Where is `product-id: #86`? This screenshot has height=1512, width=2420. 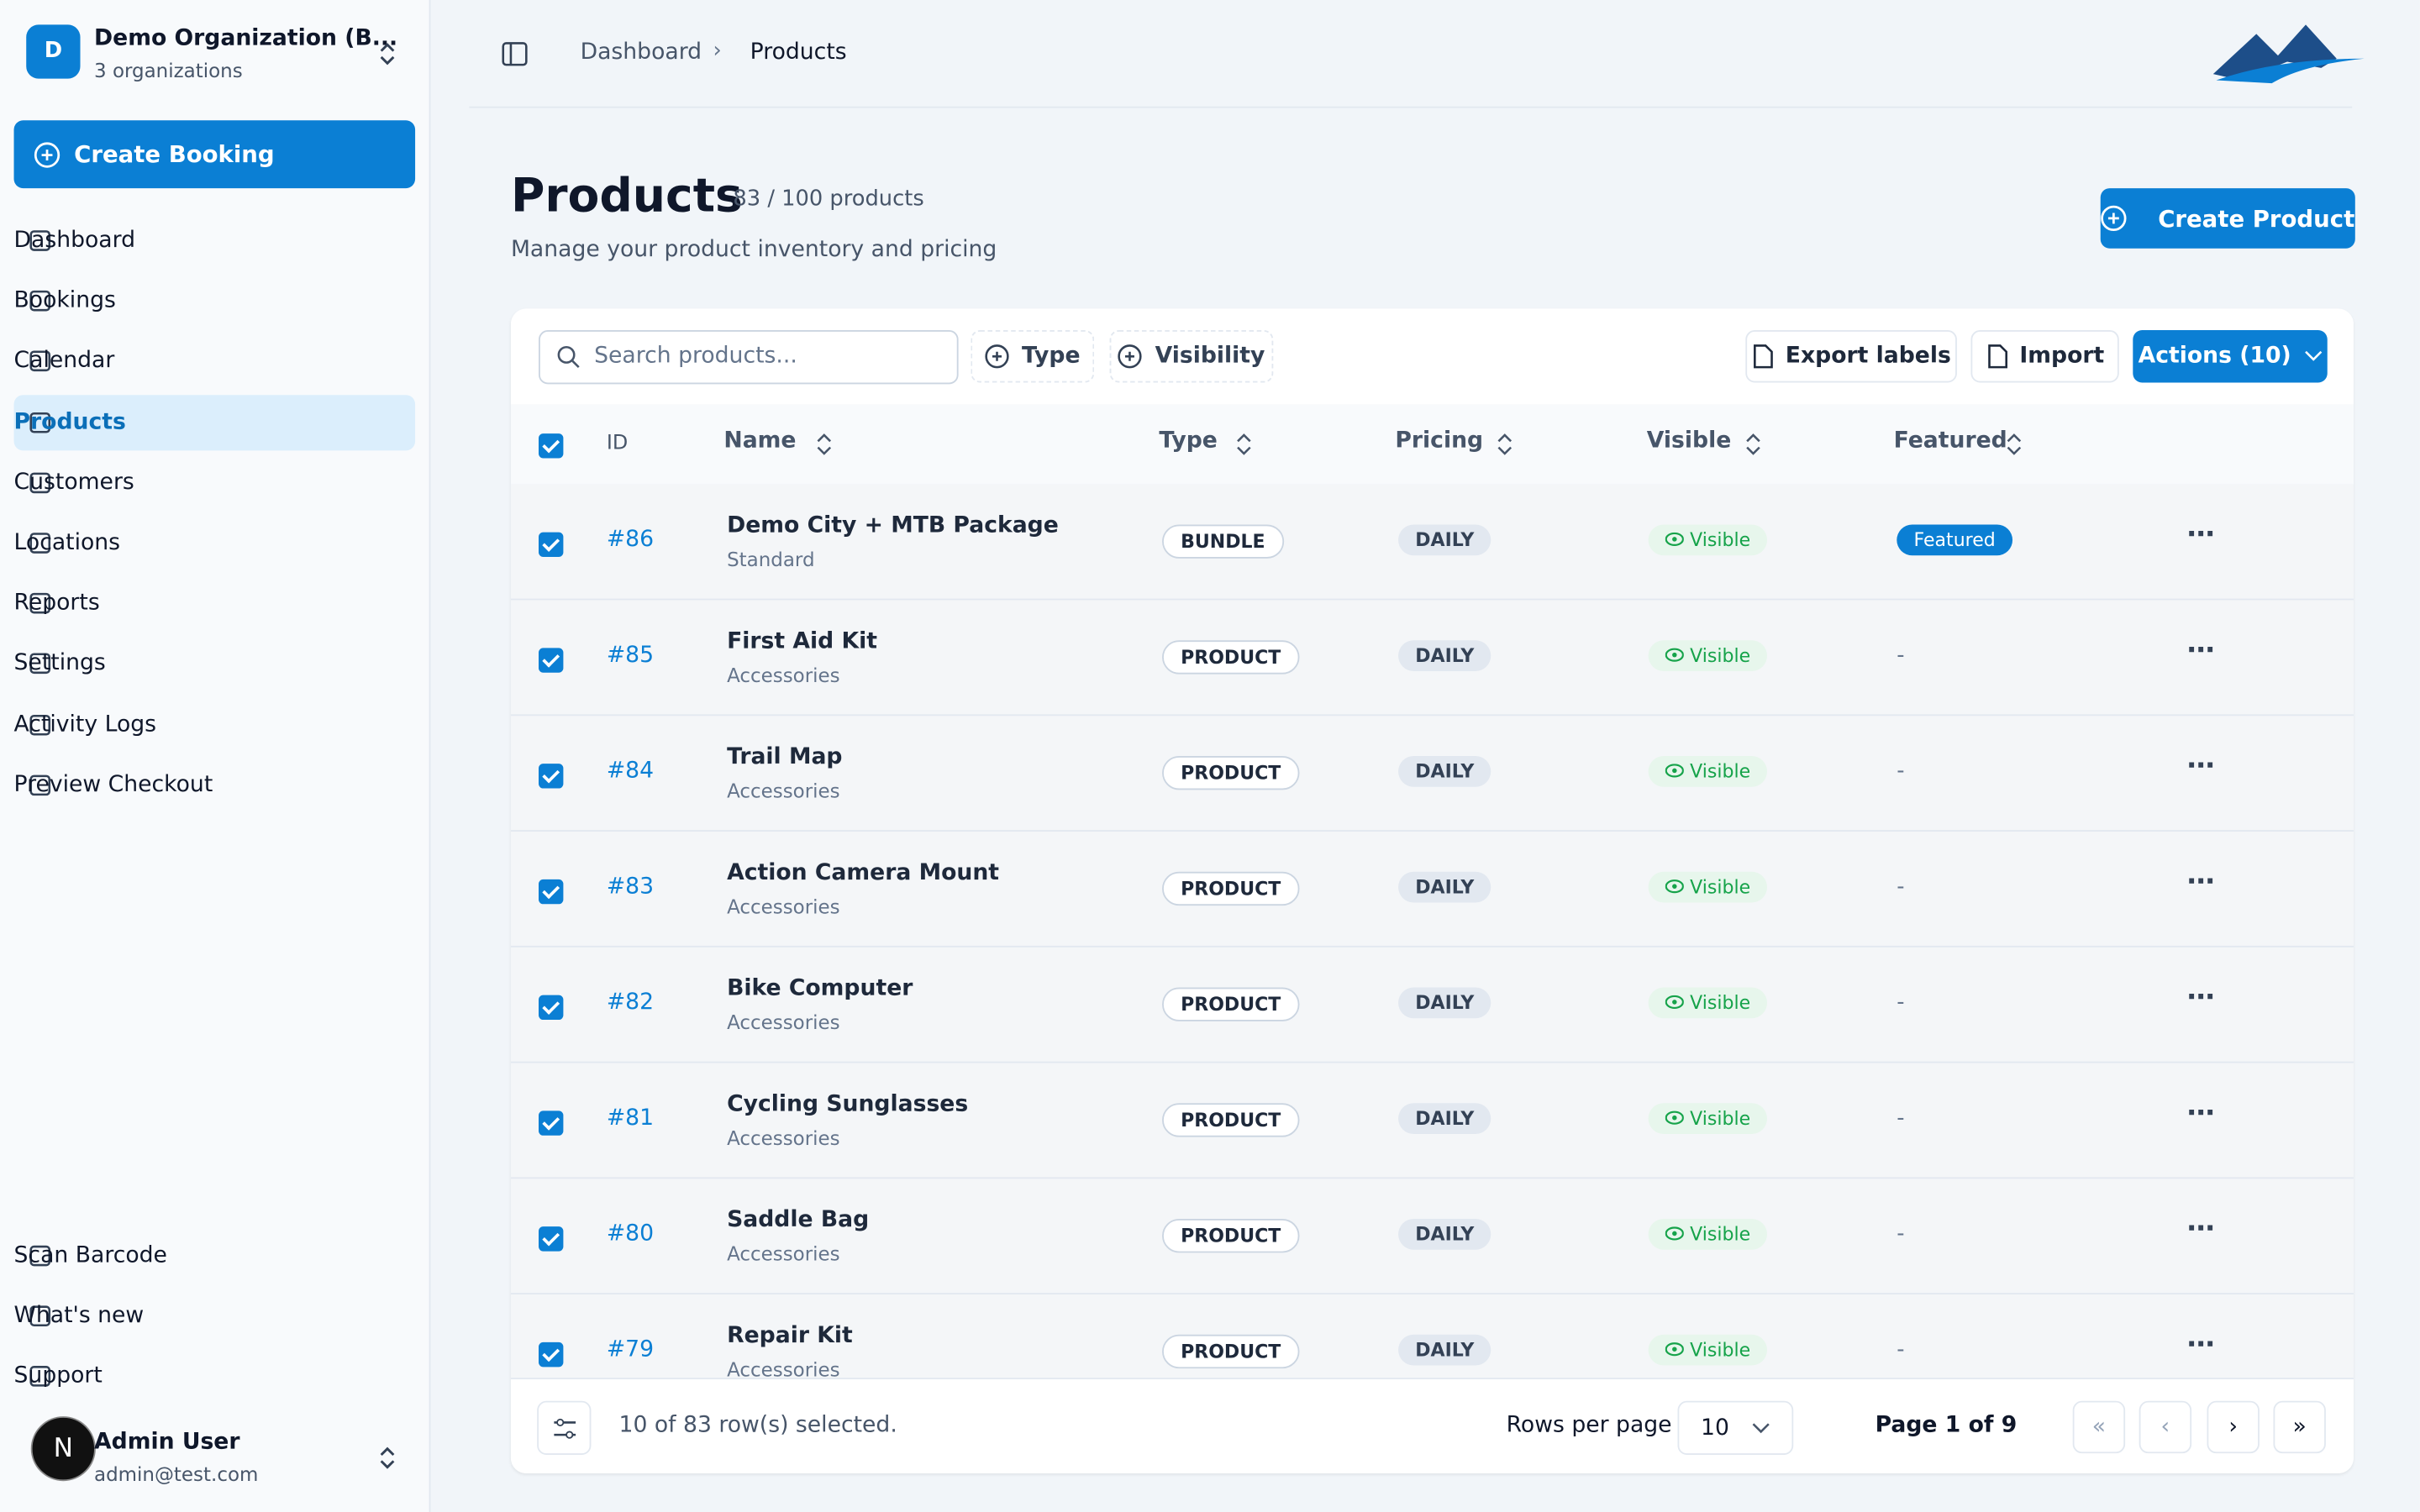
product-id: #86 is located at coordinates (630, 540).